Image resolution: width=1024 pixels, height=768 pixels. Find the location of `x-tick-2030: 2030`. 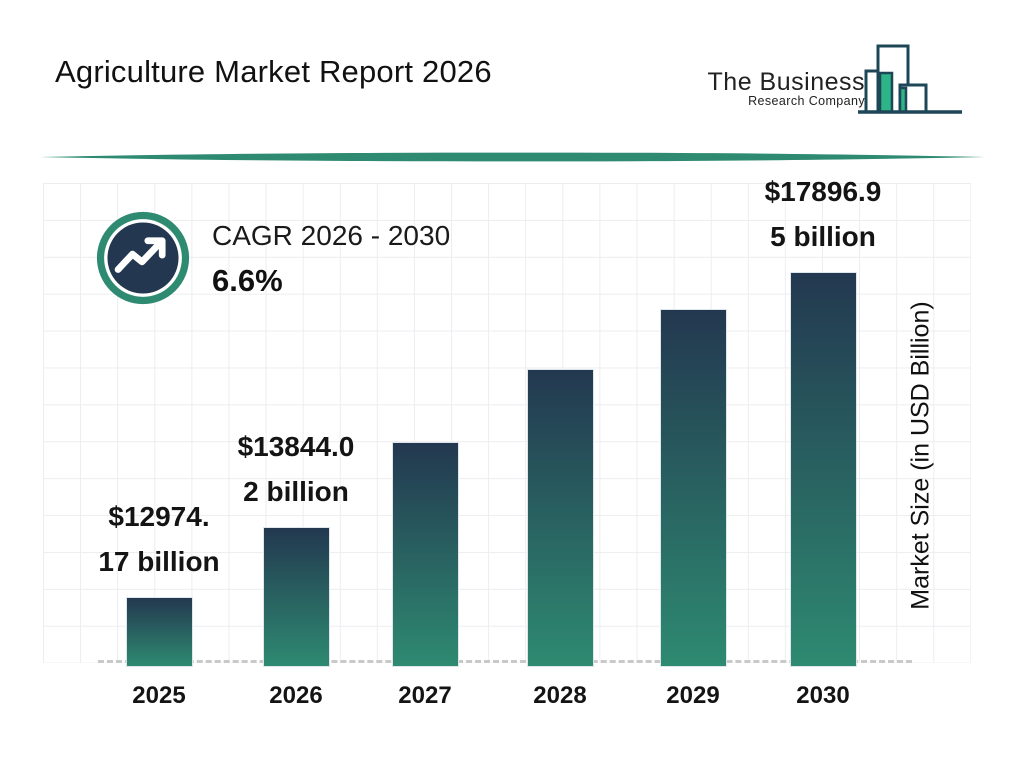

x-tick-2030: 2030 is located at coordinates (823, 695).